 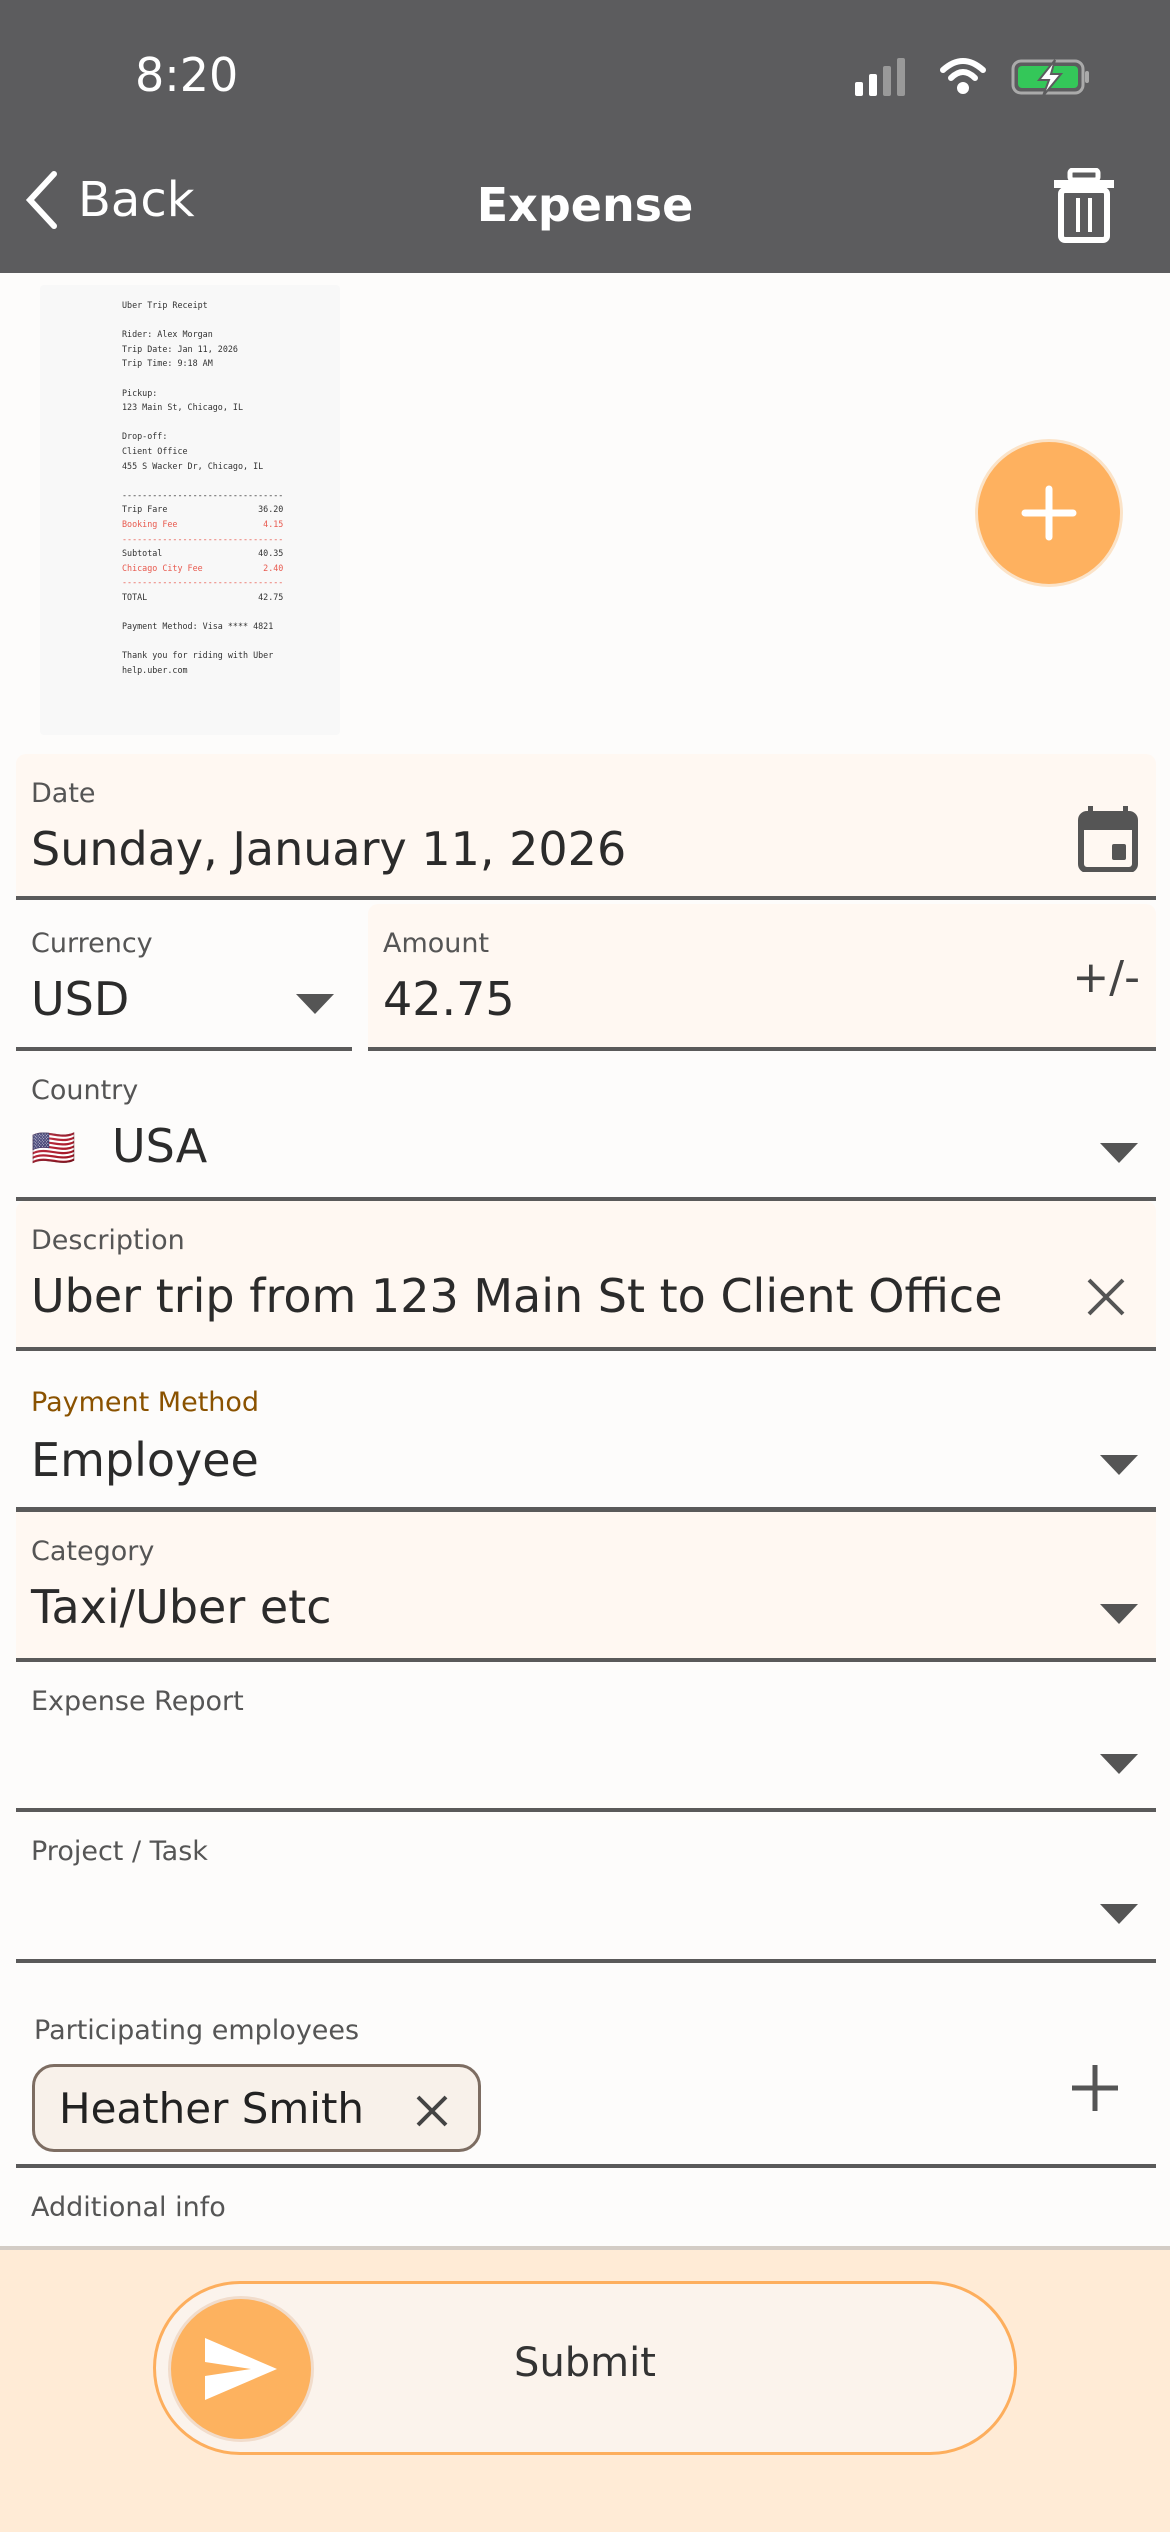 I want to click on back-button: Back, so click(x=109, y=200).